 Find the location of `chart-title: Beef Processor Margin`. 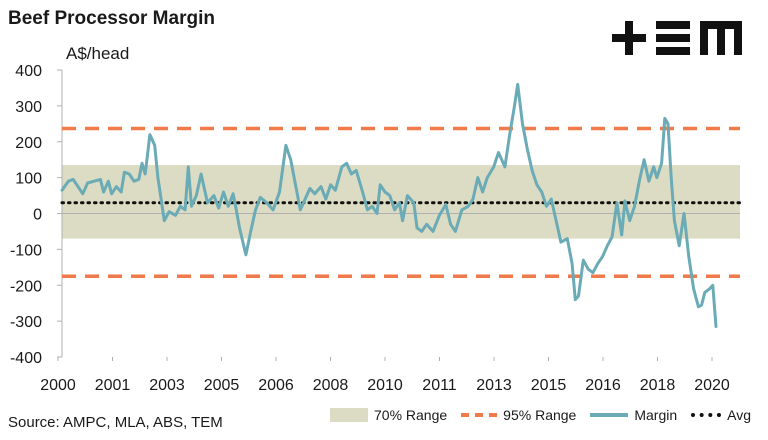

chart-title: Beef Processor Margin is located at coordinates (111, 18).